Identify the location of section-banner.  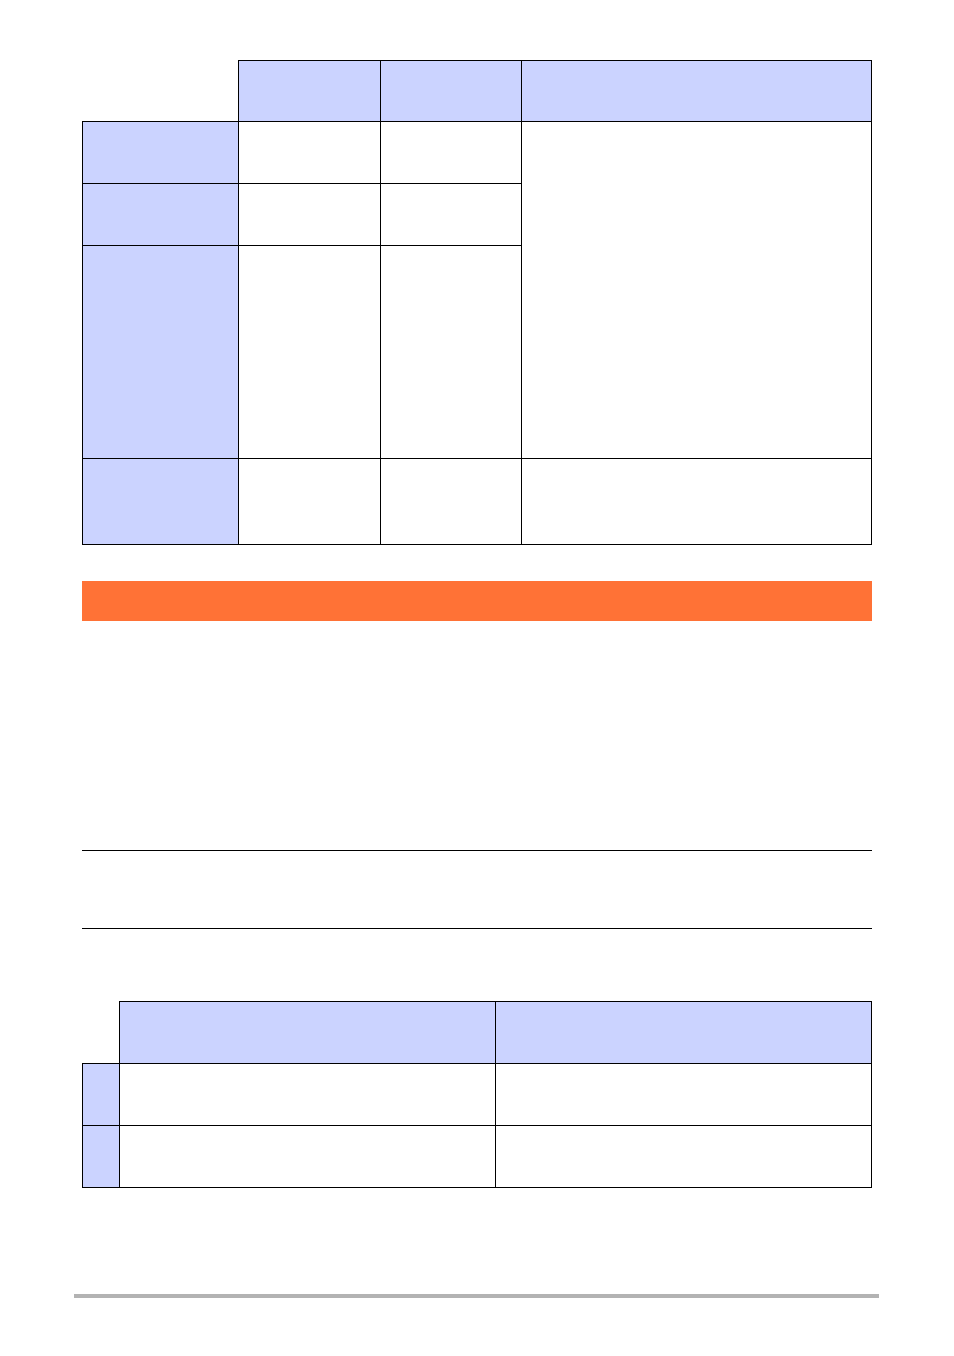
(477, 601).